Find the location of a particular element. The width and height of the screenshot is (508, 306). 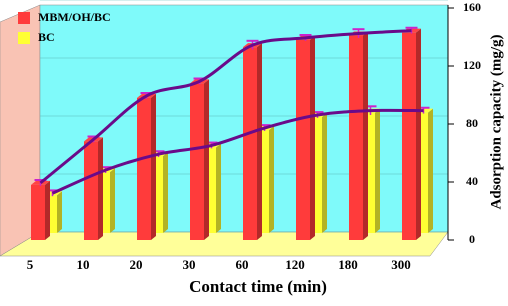

x-tick-label: 20 is located at coordinates (136, 264).